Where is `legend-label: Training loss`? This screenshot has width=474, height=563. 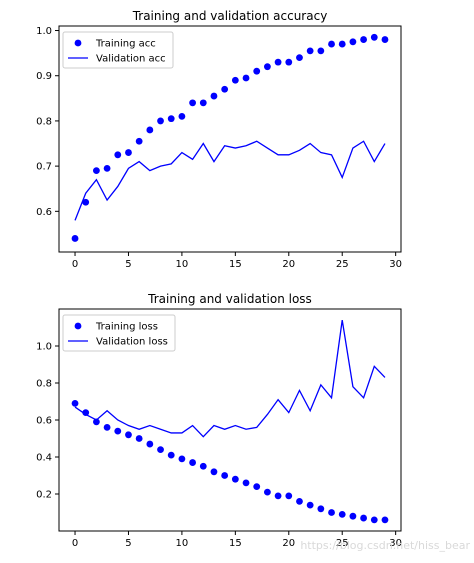
legend-label: Training loss is located at coordinates (126, 327).